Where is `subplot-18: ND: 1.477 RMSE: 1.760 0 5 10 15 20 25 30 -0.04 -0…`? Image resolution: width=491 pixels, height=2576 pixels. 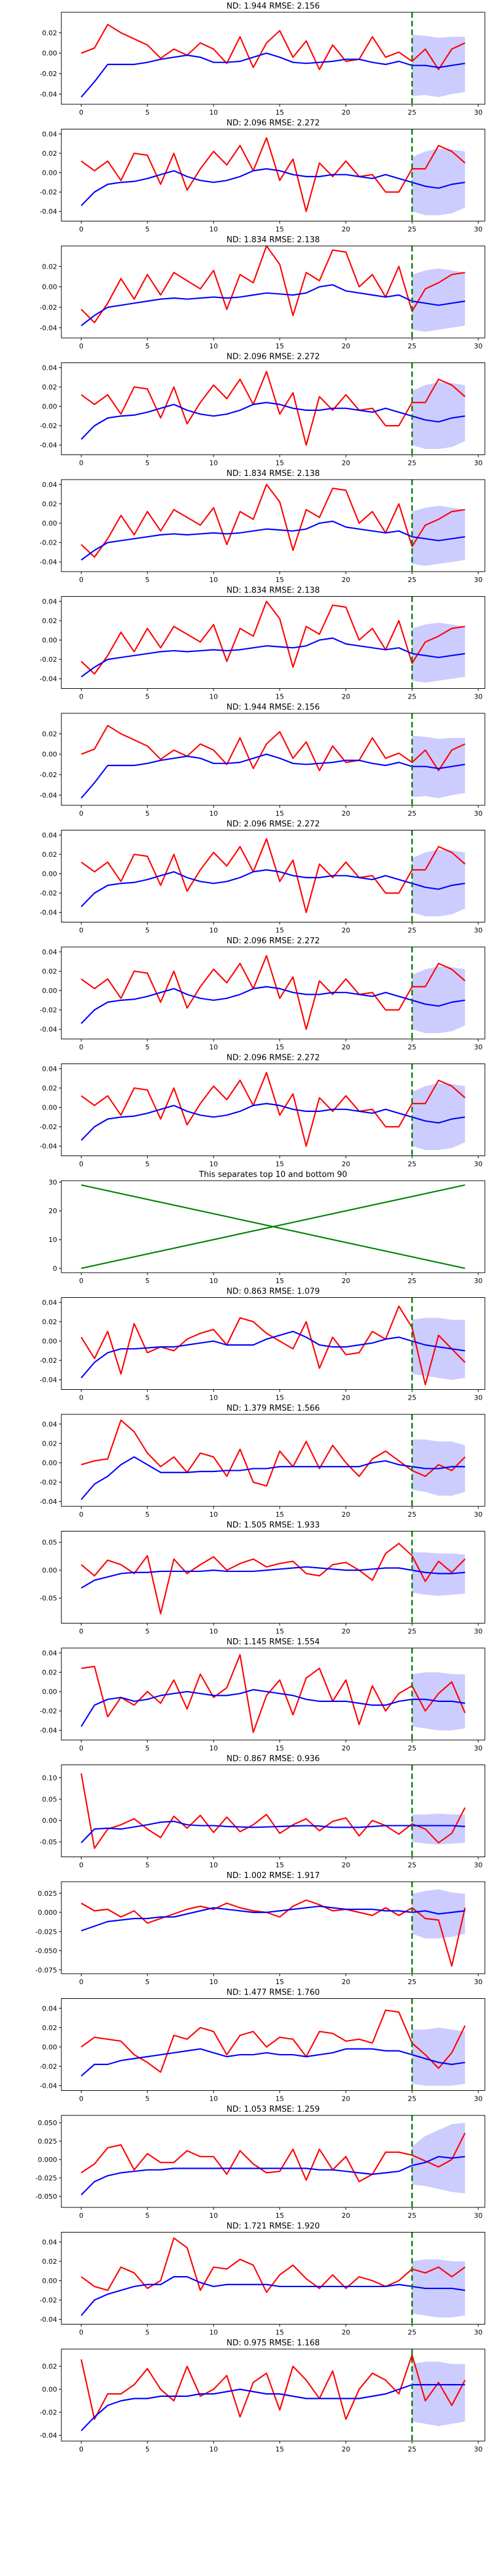
subplot-18: ND: 1.477 RMSE: 1.760 0 5 10 15 20 25 30 -0.04 -0… is located at coordinates (262, 2045).